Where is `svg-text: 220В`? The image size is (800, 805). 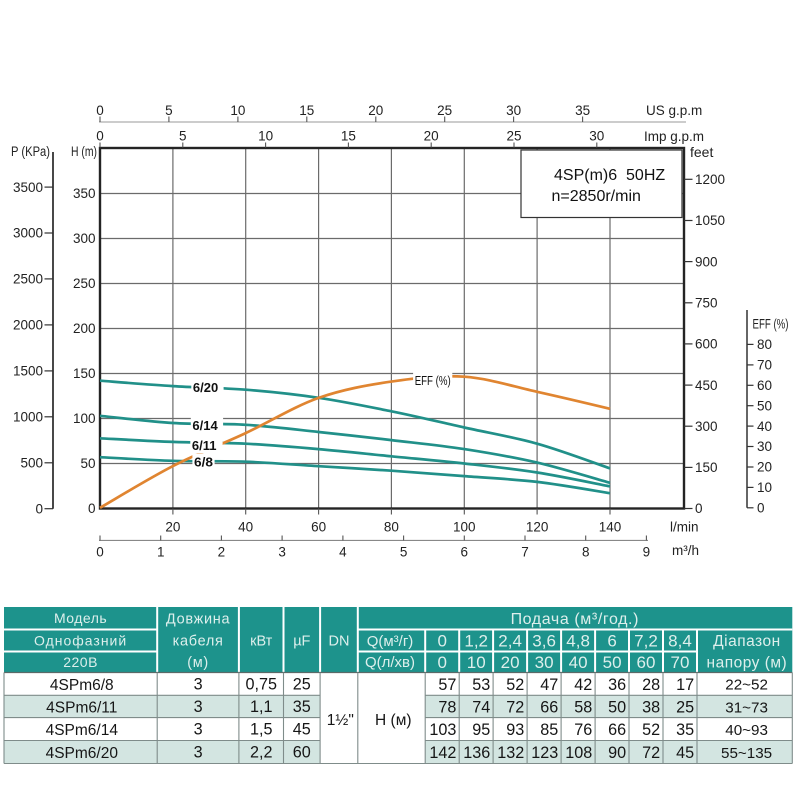
svg-text: 220В is located at coordinates (80, 662).